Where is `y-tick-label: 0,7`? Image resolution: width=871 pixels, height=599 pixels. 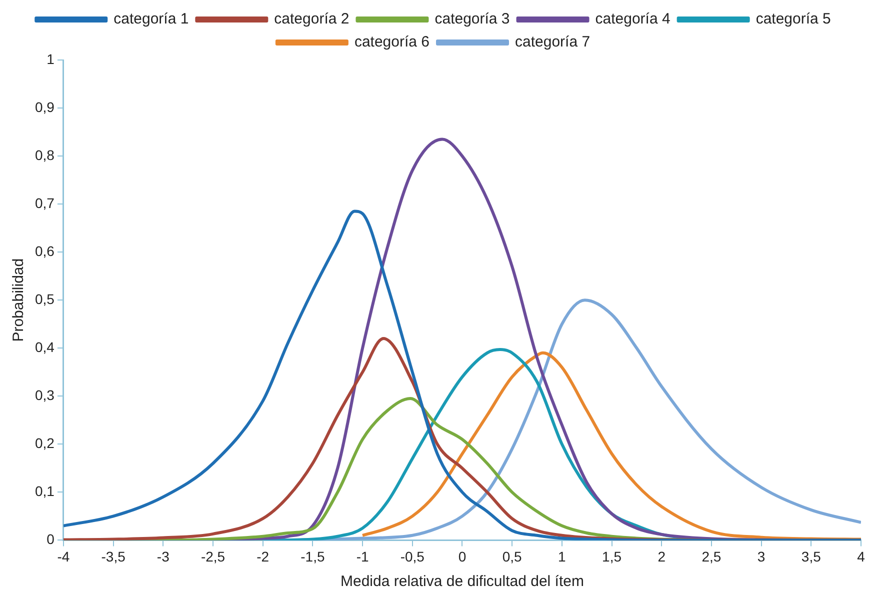
y-tick-label: 0,7 is located at coordinates (44, 202).